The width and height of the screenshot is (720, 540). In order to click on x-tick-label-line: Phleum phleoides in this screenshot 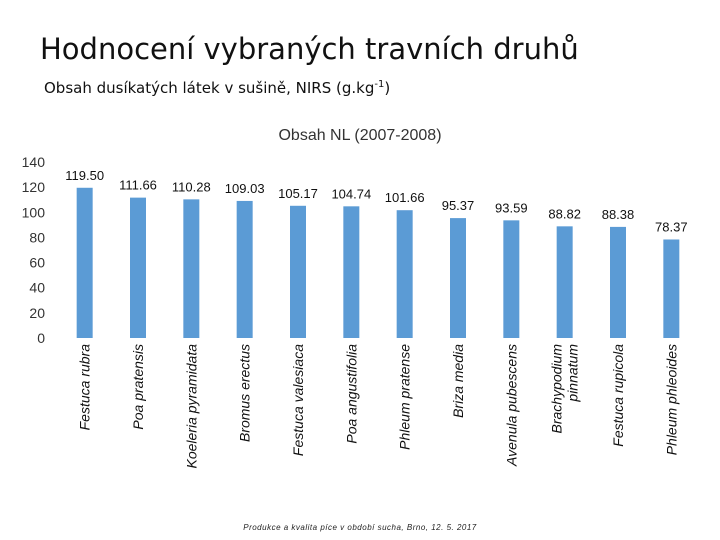, I will do `click(671, 399)`.